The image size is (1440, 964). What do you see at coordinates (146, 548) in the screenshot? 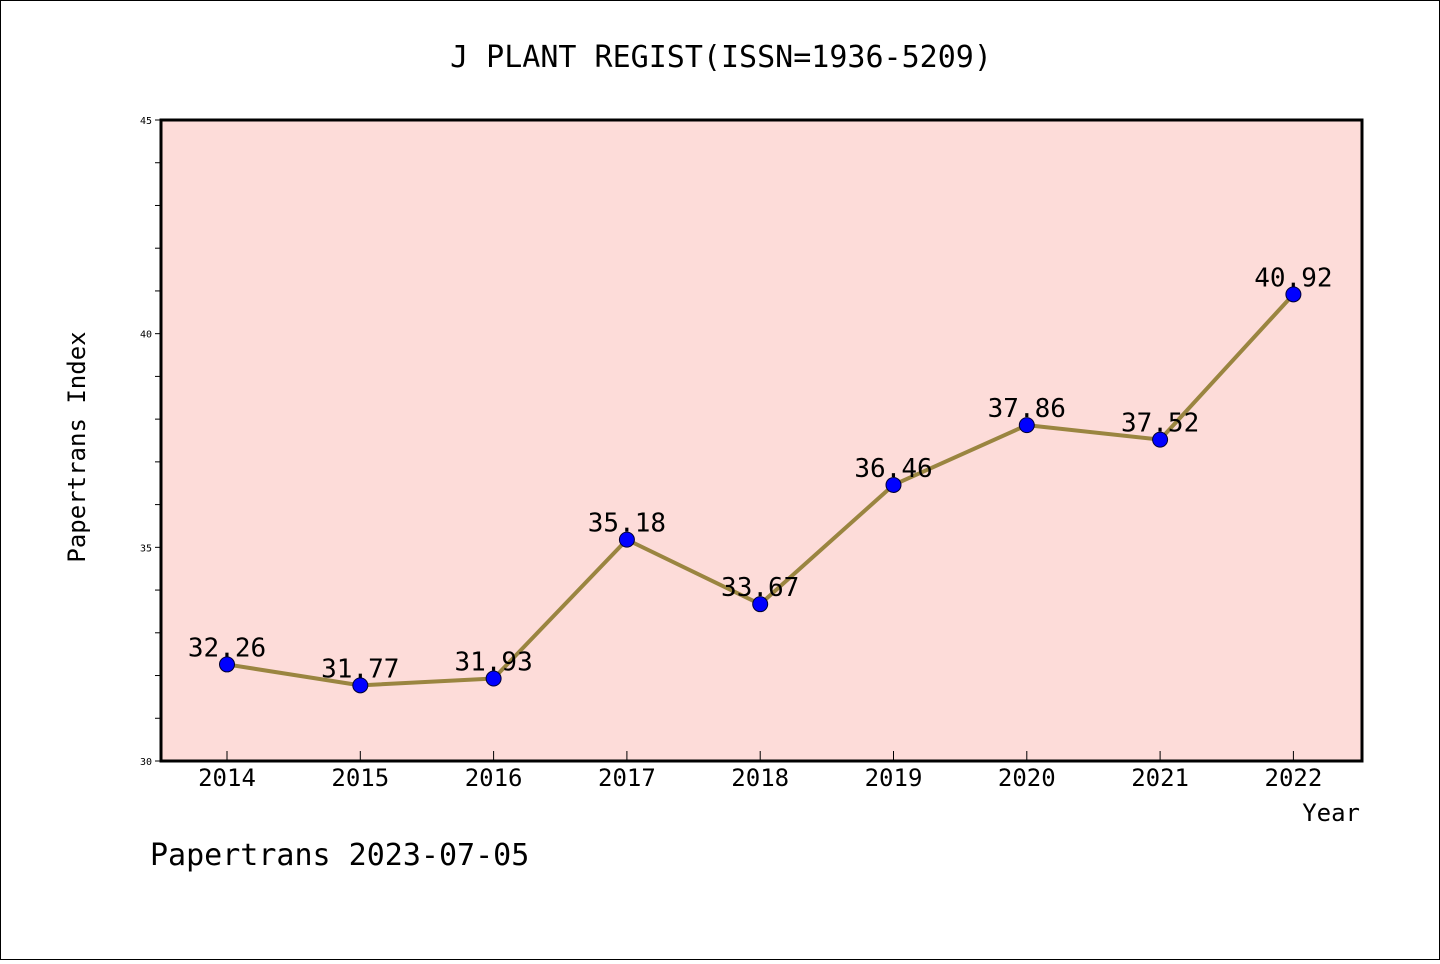
I see `y-tick-label: 35` at bounding box center [146, 548].